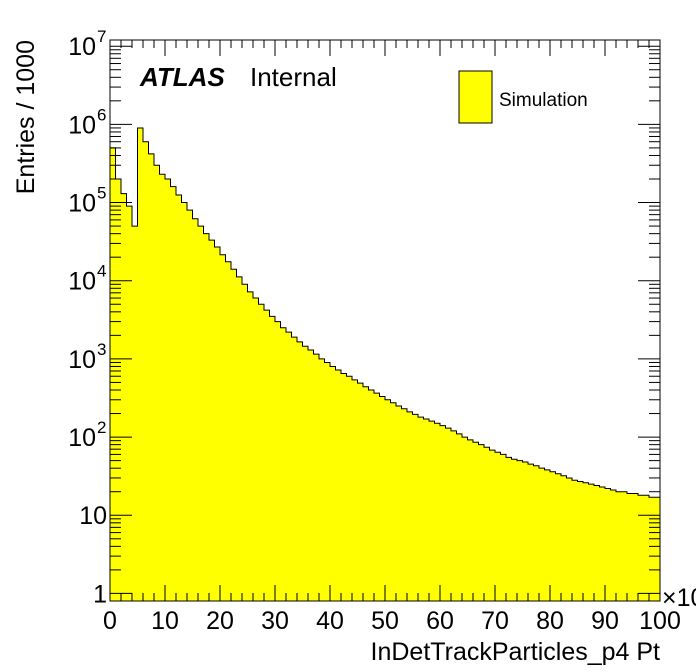  What do you see at coordinates (293, 77) in the screenshot?
I see `atlas-status-label: Internal` at bounding box center [293, 77].